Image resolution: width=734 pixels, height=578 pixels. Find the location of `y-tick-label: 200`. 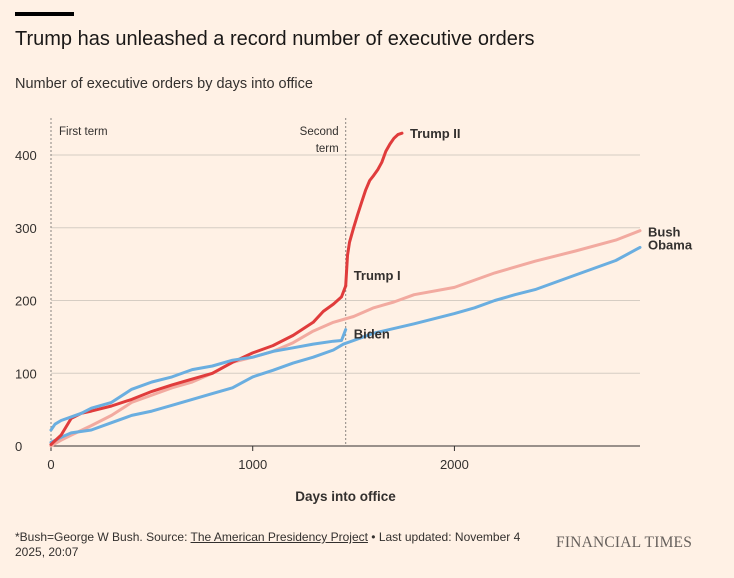

y-tick-label: 200 is located at coordinates (26, 301).